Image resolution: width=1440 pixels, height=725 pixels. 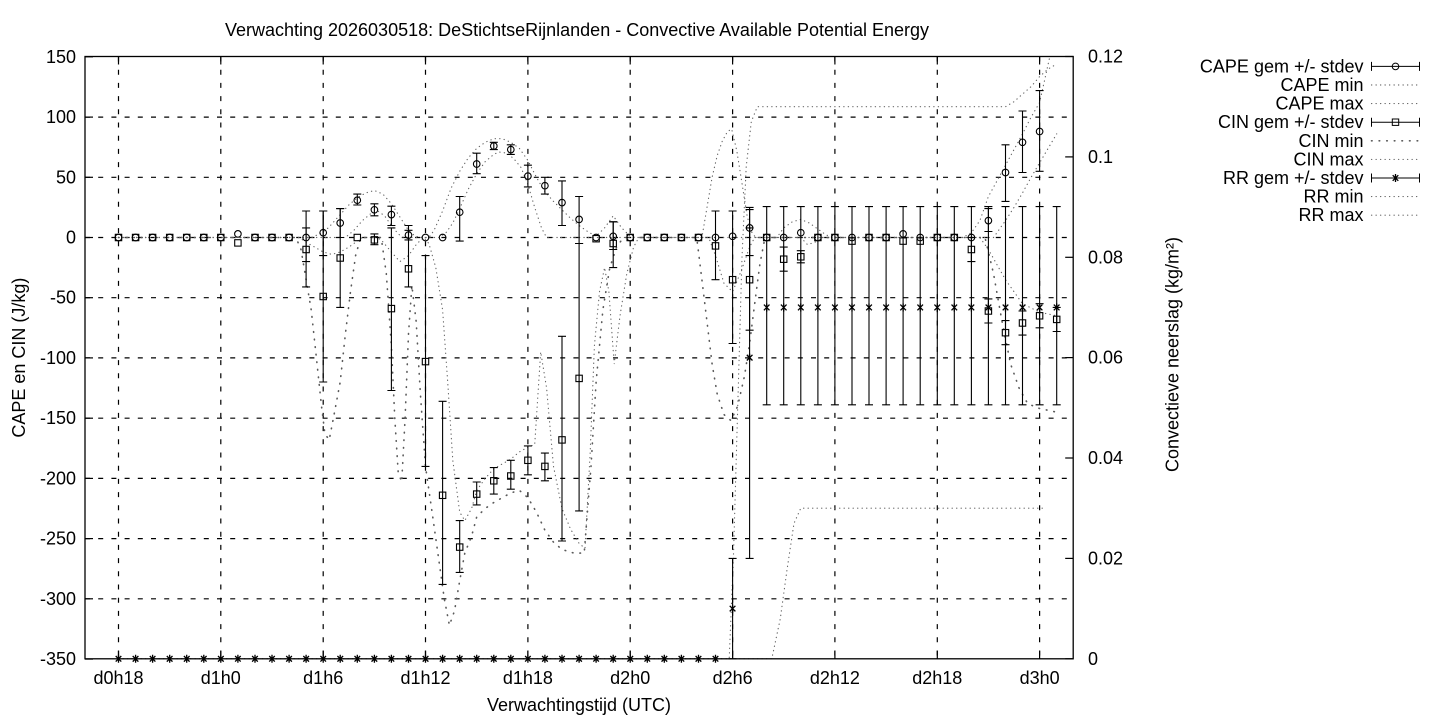 I want to click on svg-text: d1h6, so click(x=323, y=678).